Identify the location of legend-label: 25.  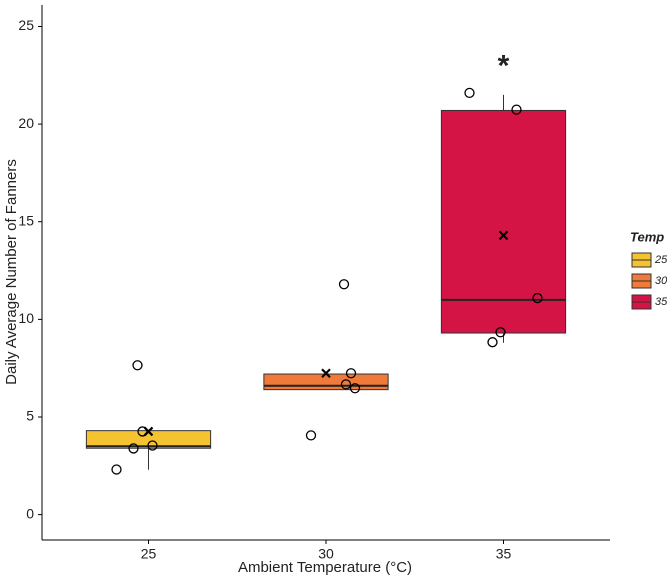
(660, 260).